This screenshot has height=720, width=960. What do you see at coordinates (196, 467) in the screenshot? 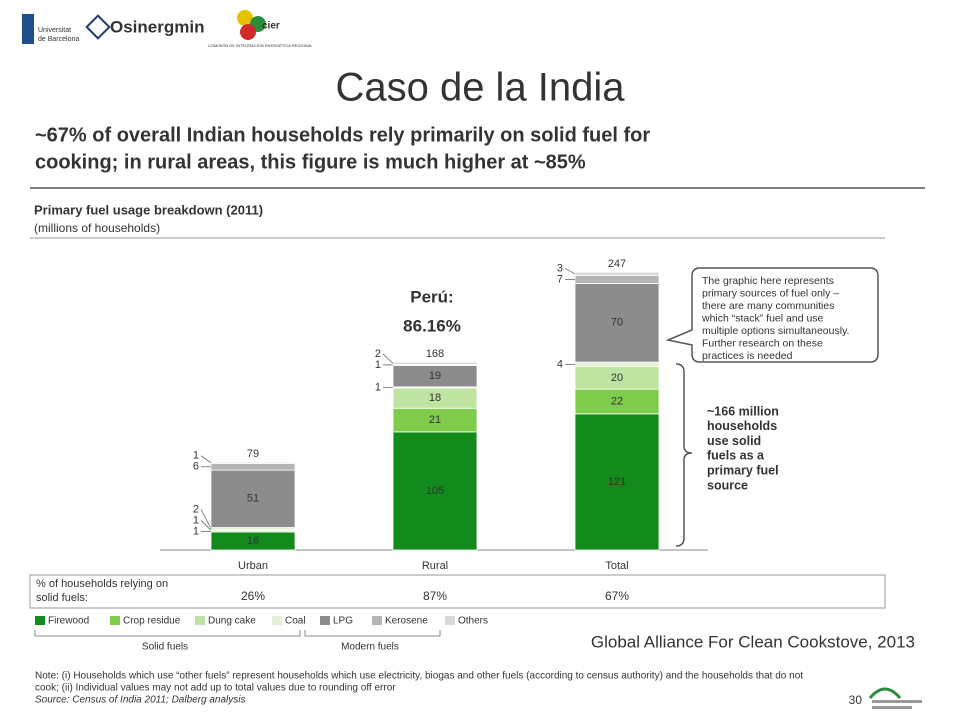
I see `value-label: 6` at bounding box center [196, 467].